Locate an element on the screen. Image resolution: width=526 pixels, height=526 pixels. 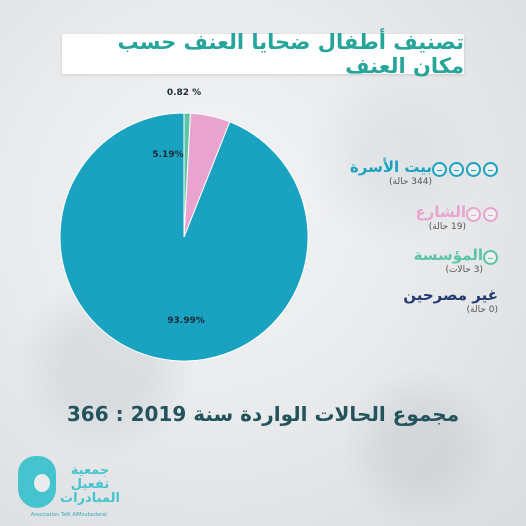
logo-name-line: تفعيل is located at coordinates (90, 484).